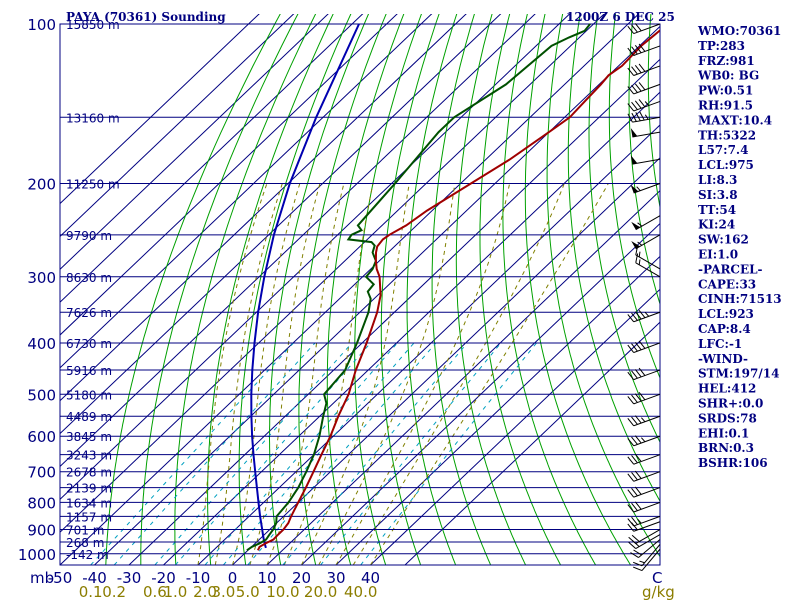  I want to click on index-value: RH:91.5, so click(725, 106).